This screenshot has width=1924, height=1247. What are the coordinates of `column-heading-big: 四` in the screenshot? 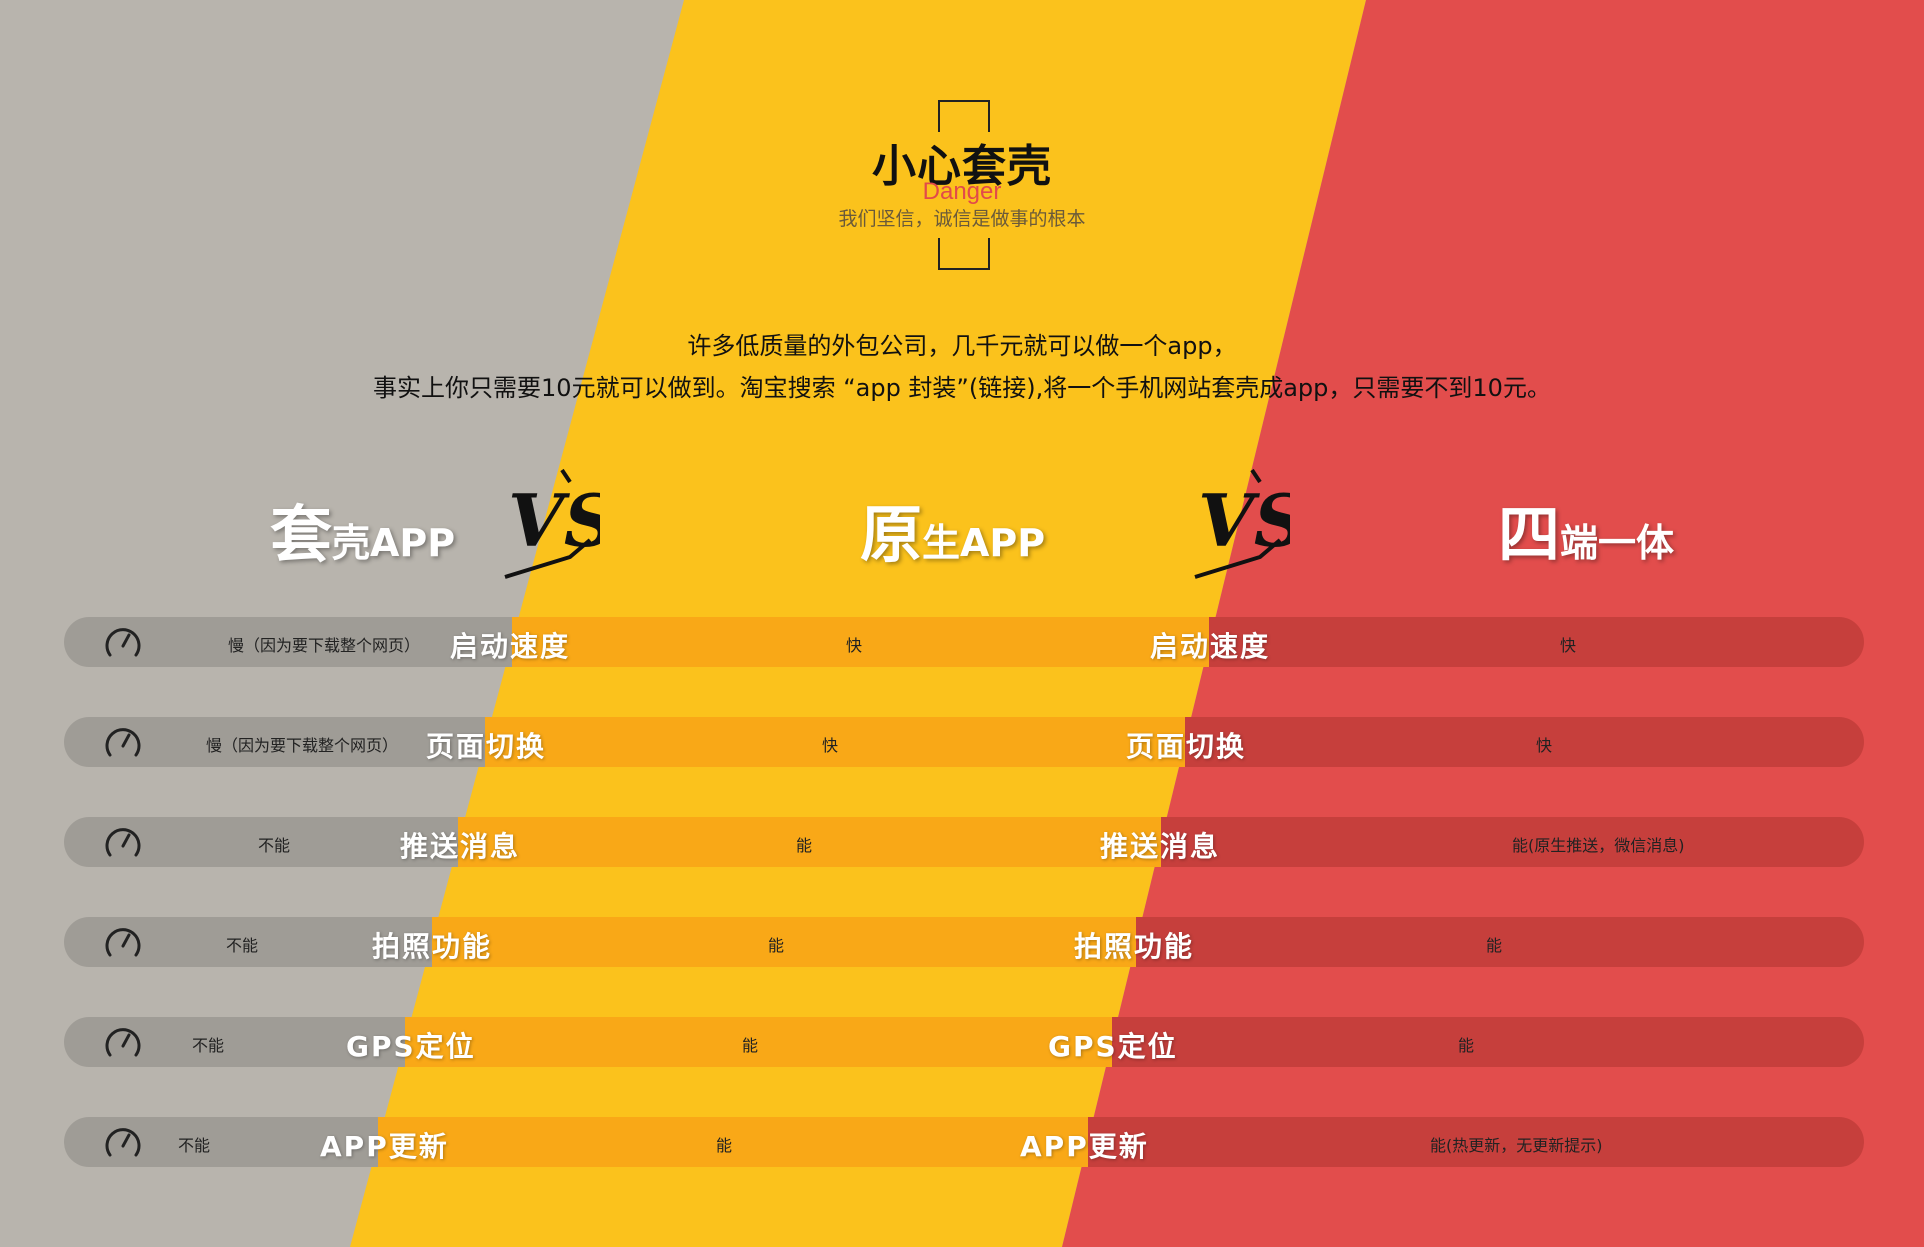 It's located at (1529, 534).